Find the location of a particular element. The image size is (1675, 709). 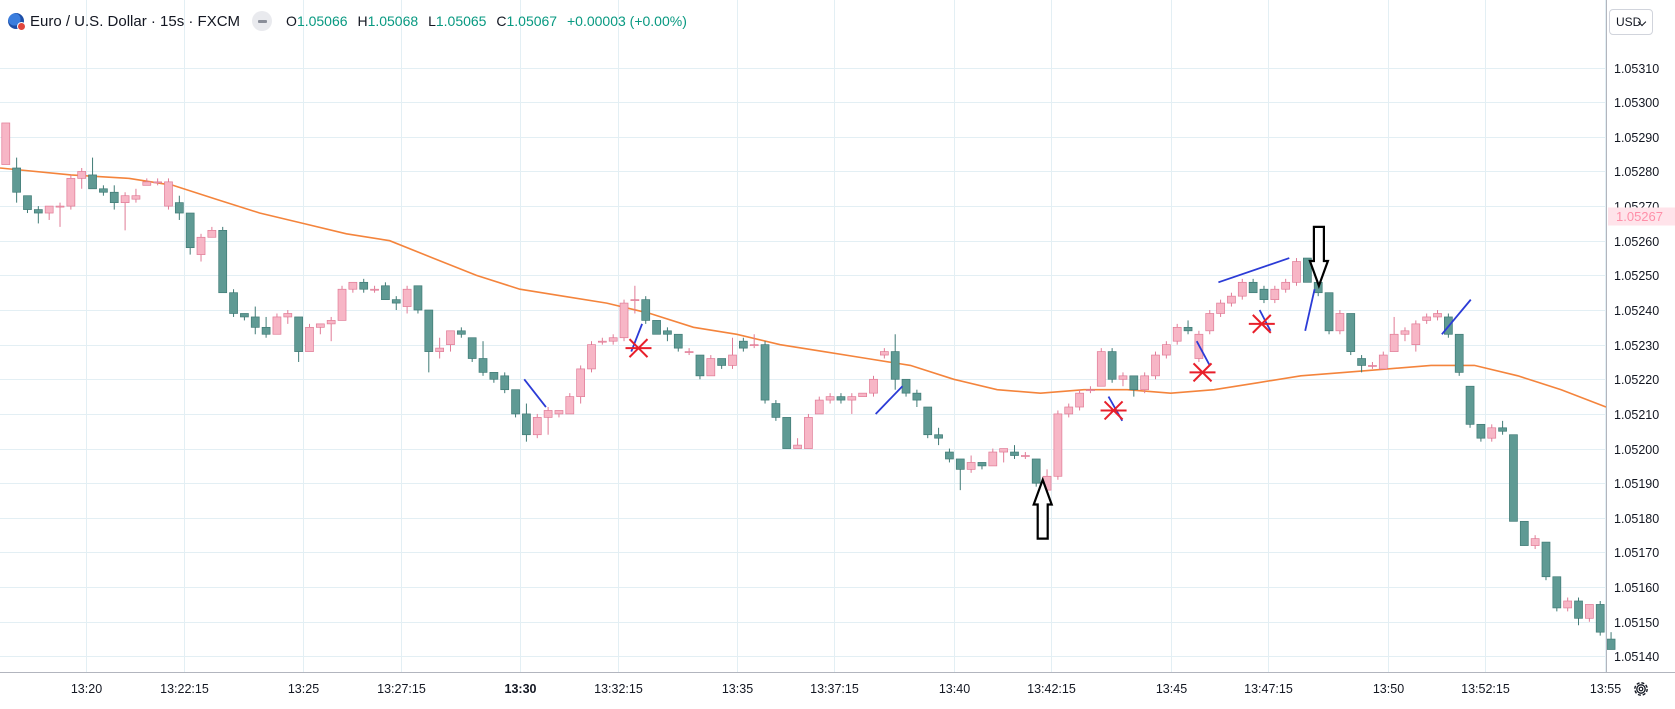

euro-dollar-flag-icon is located at coordinates (17, 22).